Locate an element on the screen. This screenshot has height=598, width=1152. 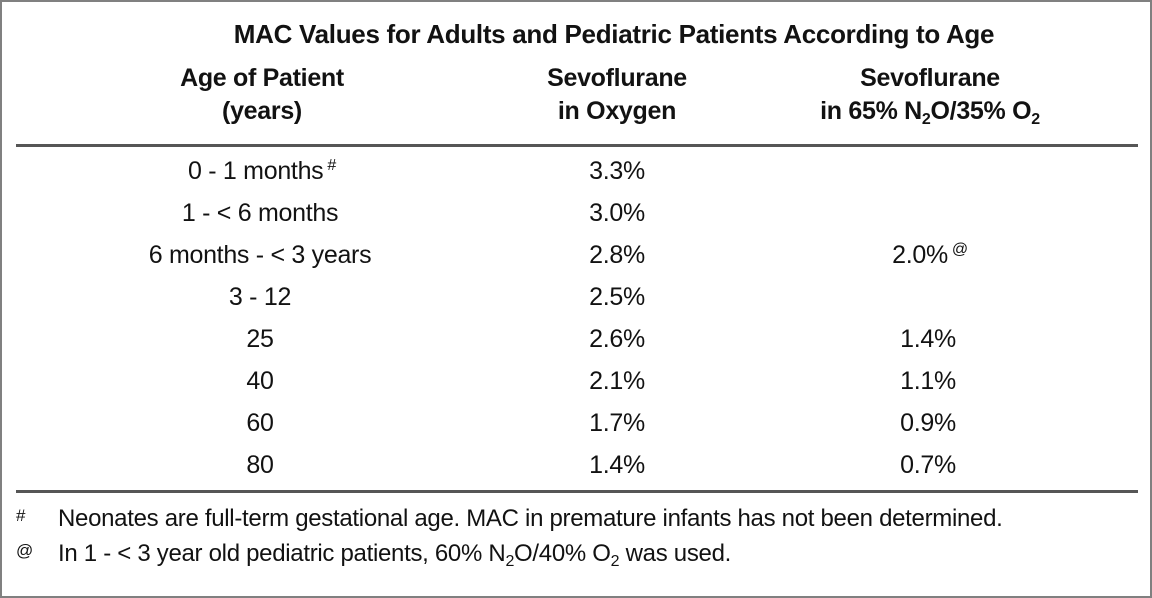
header-sevo-n2o-column: Sevoflurane in 65% N2O/35% O2 is located at coordinates (930, 99).